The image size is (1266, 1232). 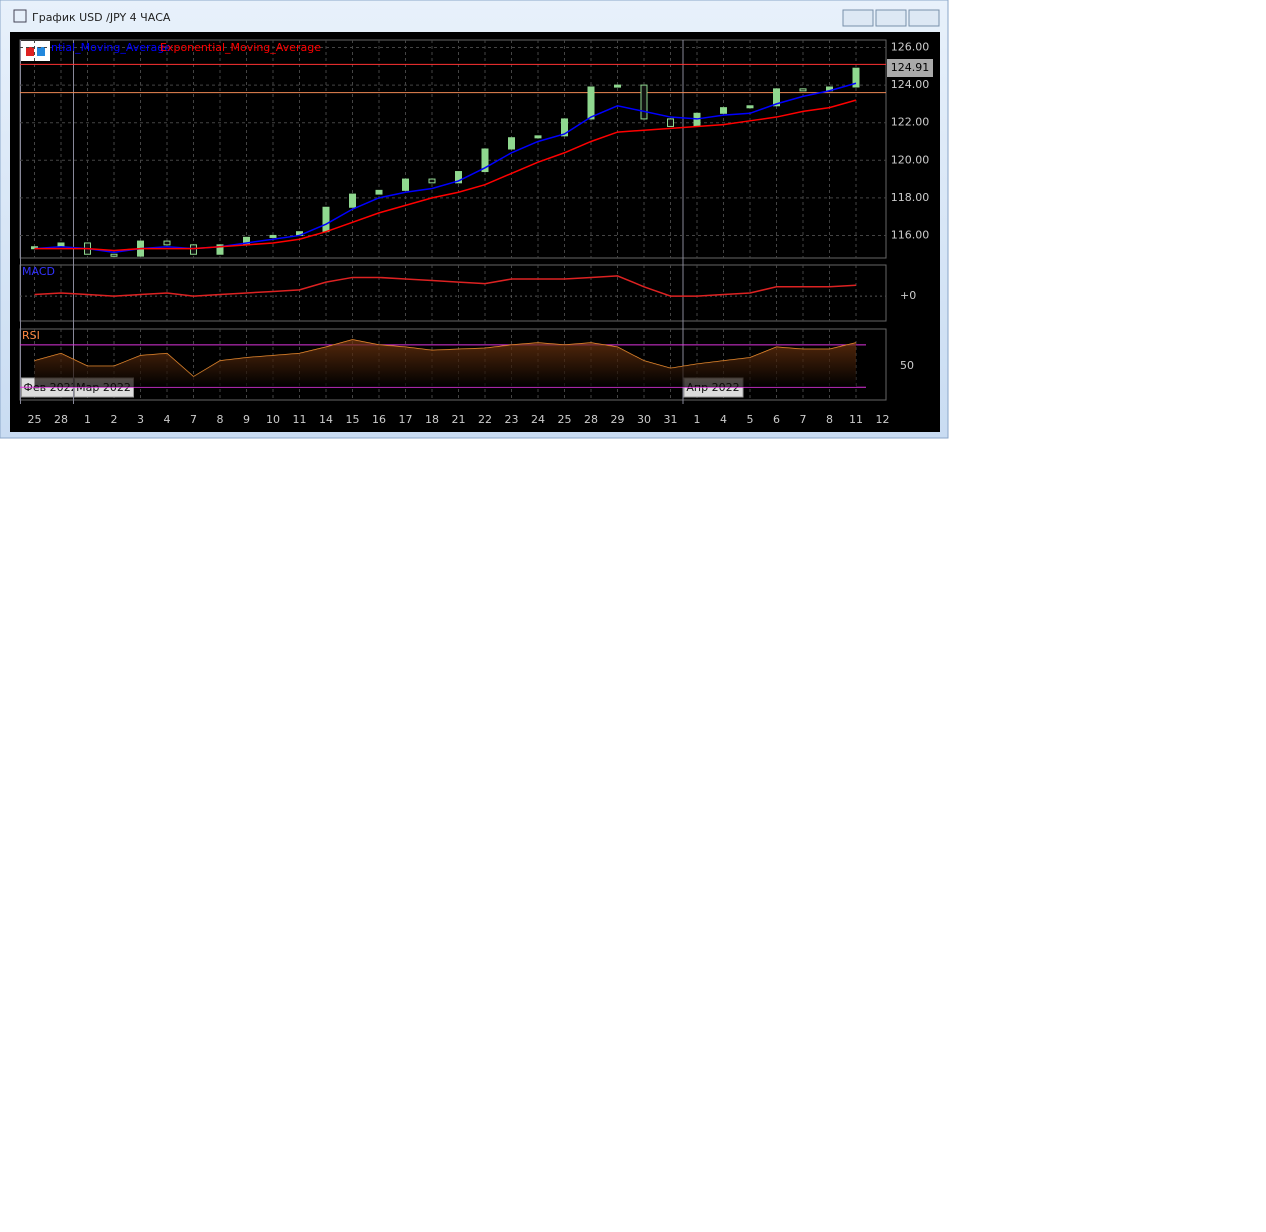 I want to click on x-tick-label: 16, so click(x=379, y=419).